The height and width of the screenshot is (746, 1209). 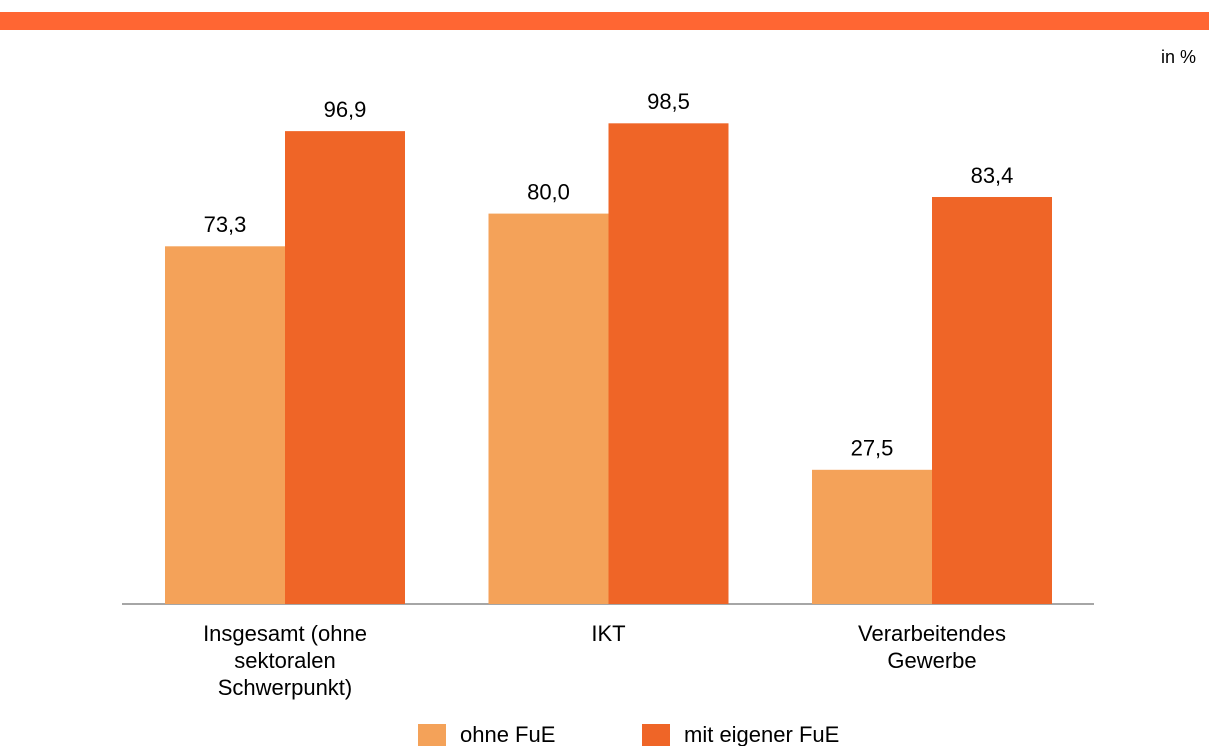 What do you see at coordinates (761, 734) in the screenshot?
I see `legend-label: mit eigener FuE` at bounding box center [761, 734].